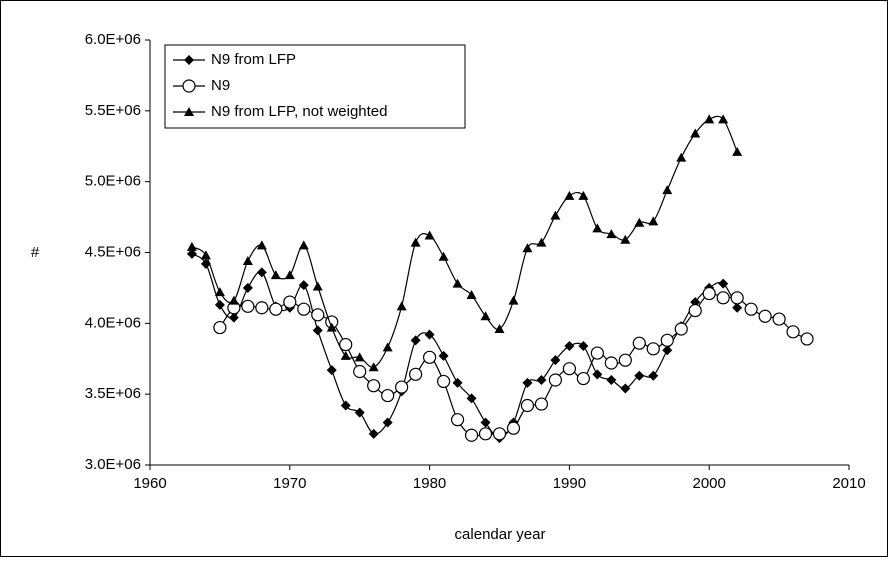  Describe the element at coordinates (113, 110) in the screenshot. I see `y-tick-label: 5.5E+06` at that location.